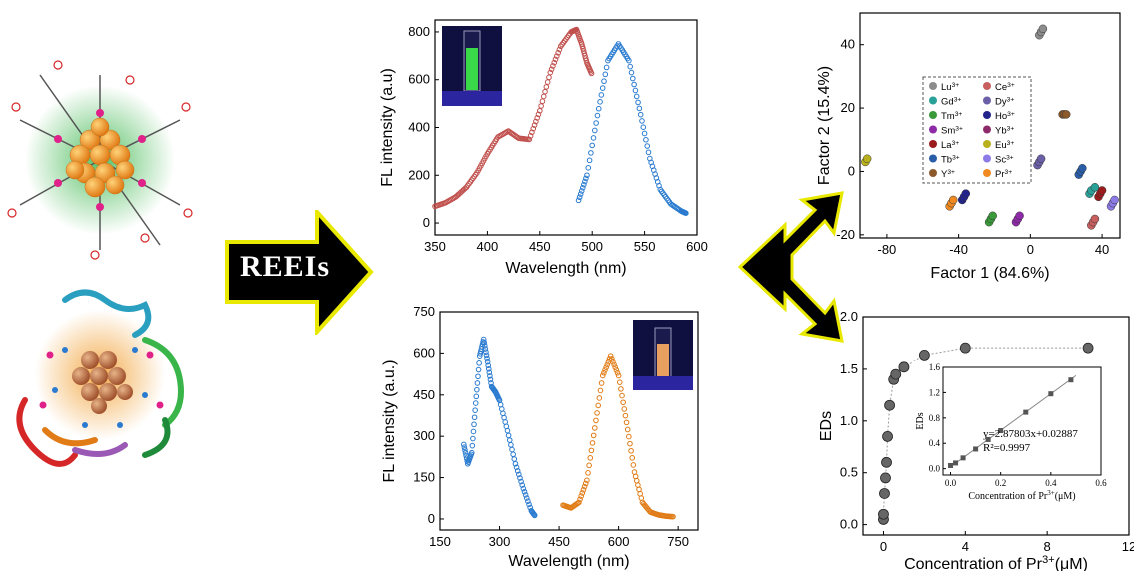 The image size is (1134, 571). What do you see at coordinates (935, 469) in the screenshot?
I see `inset-y-tick-label: 0.0` at bounding box center [935, 469].